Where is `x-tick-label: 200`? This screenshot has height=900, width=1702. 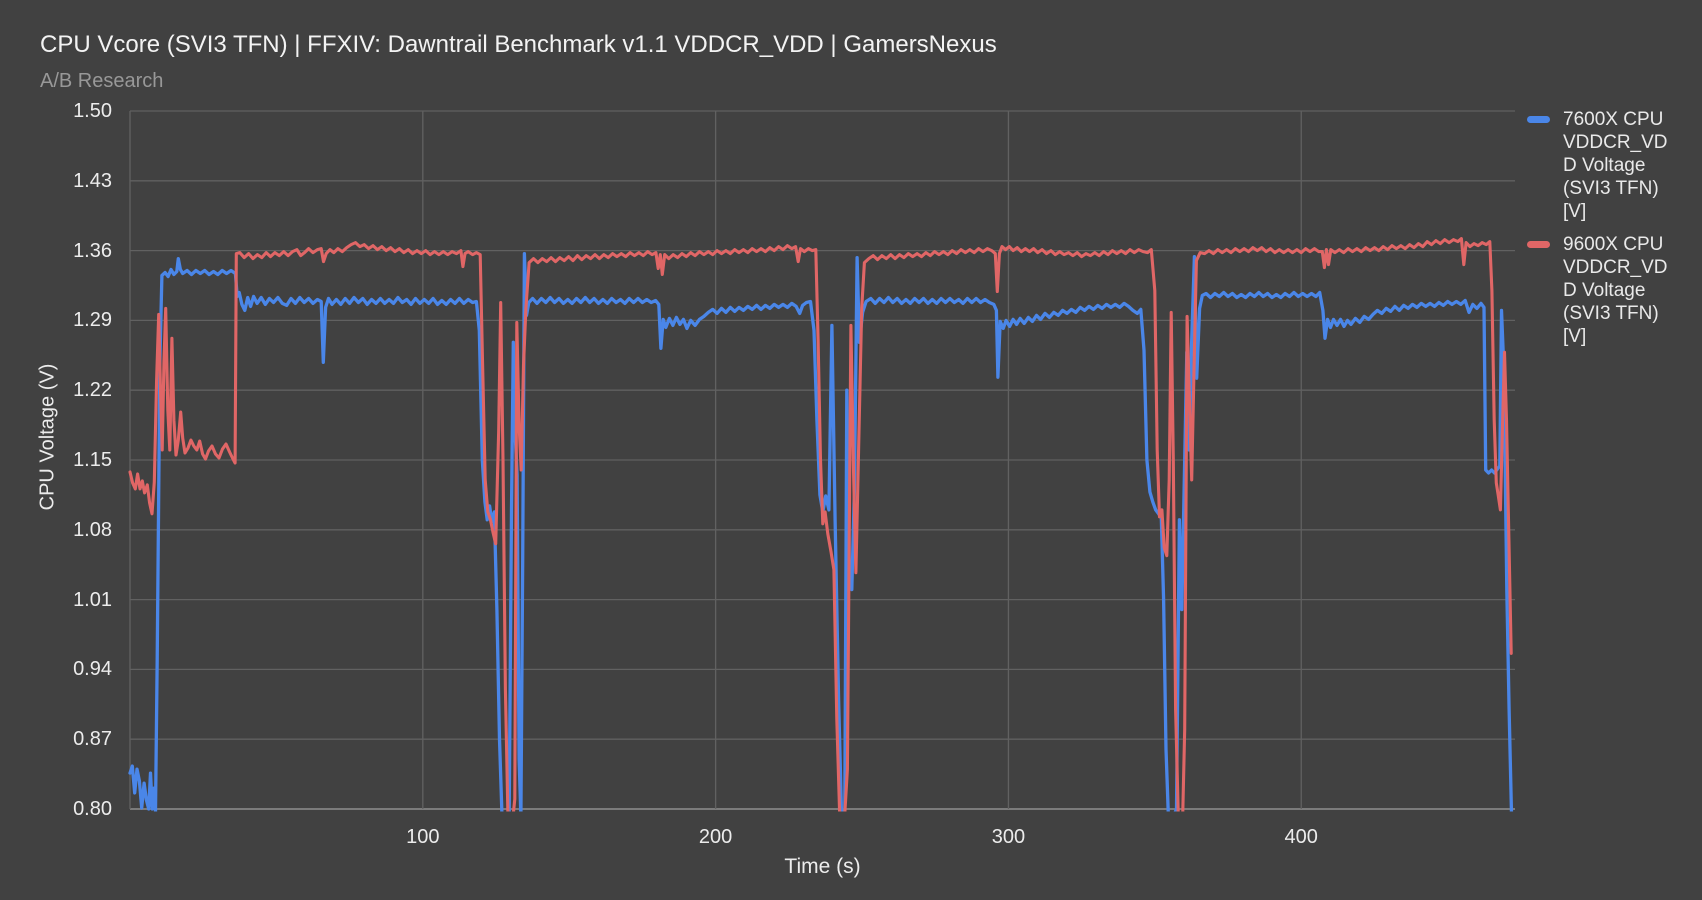 x-tick-label: 200 is located at coordinates (715, 837).